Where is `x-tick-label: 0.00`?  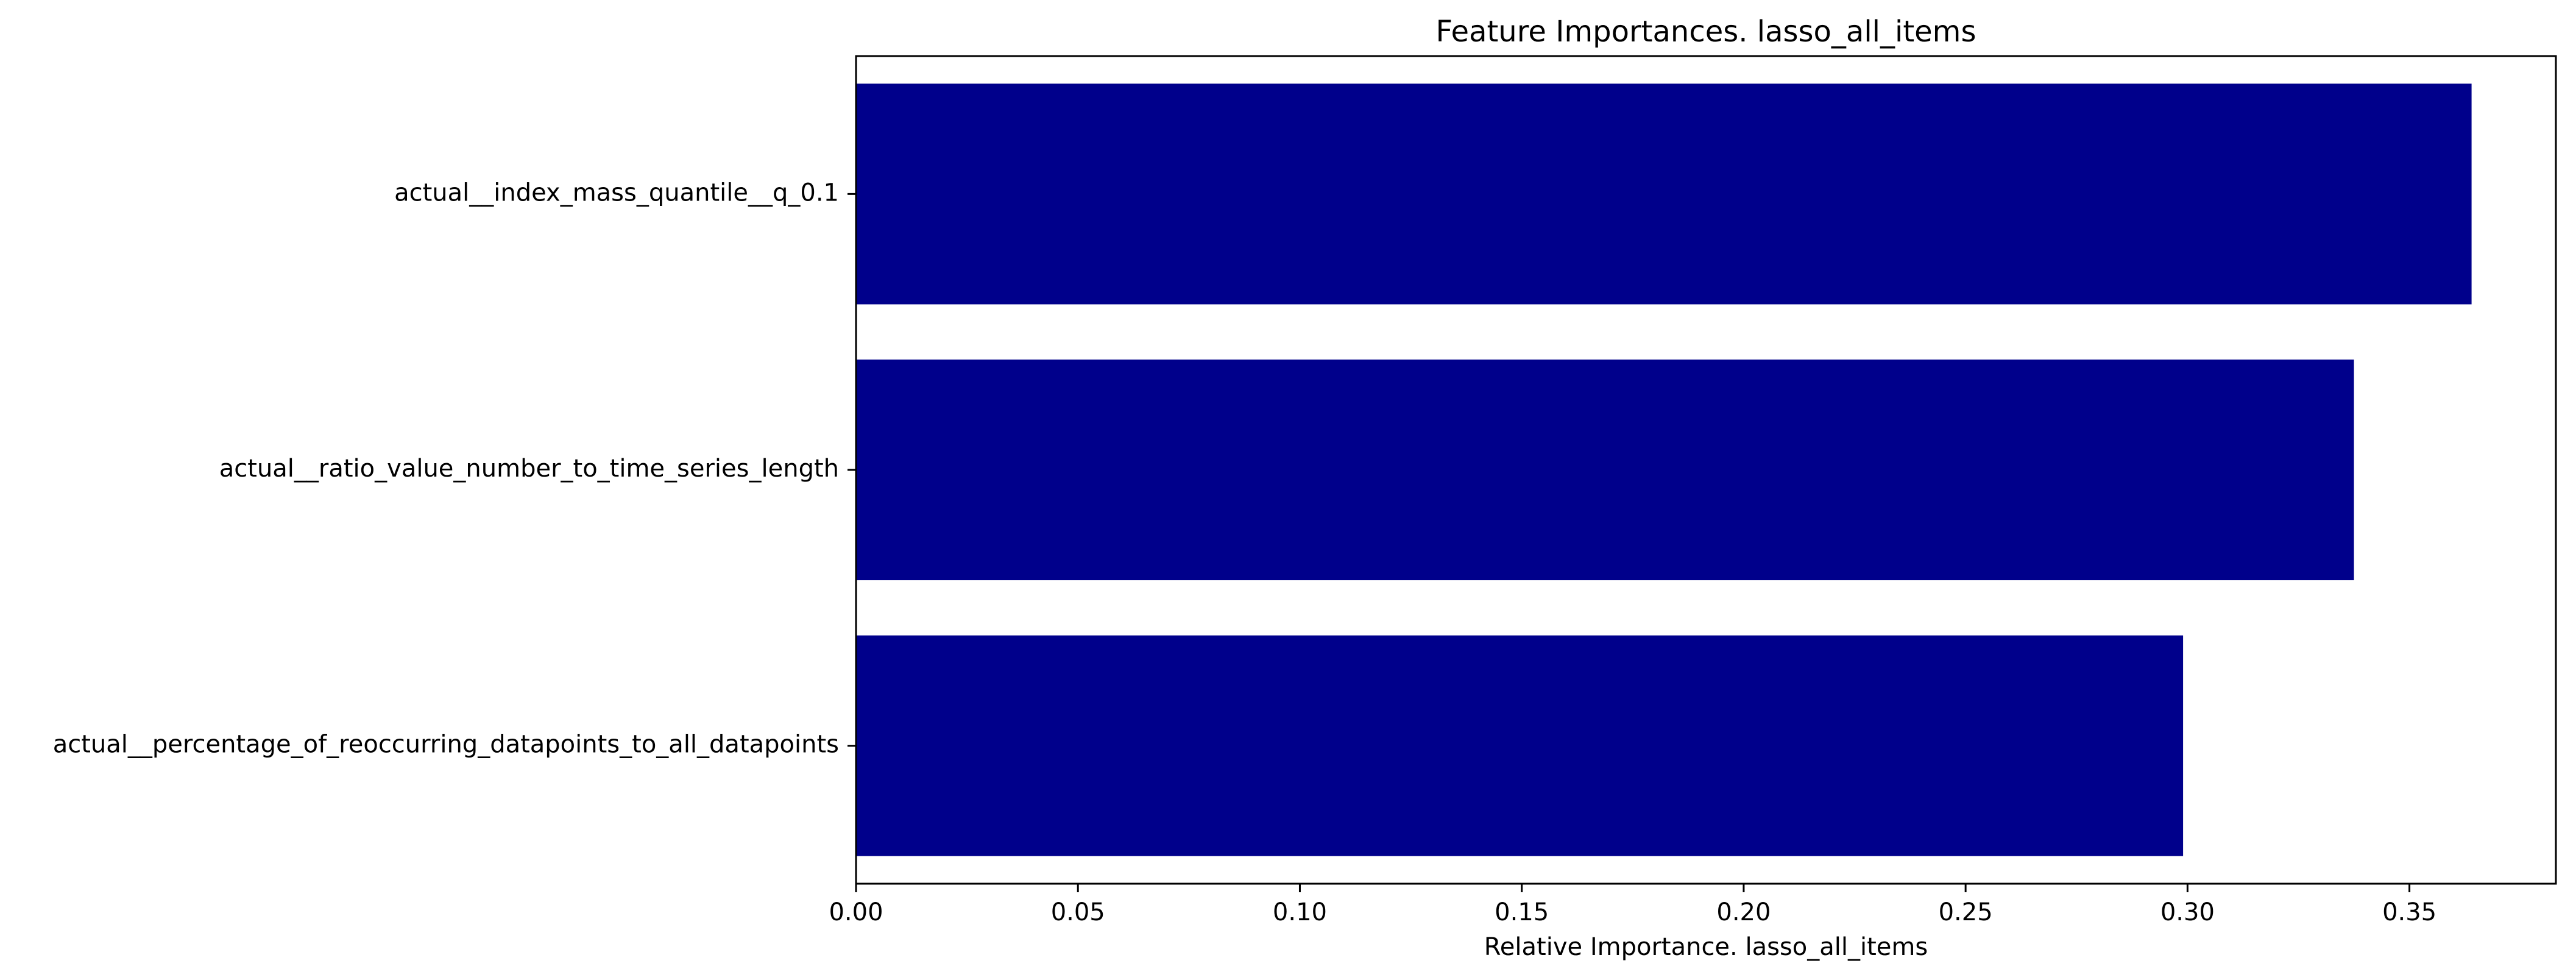
x-tick-label: 0.00 is located at coordinates (856, 912).